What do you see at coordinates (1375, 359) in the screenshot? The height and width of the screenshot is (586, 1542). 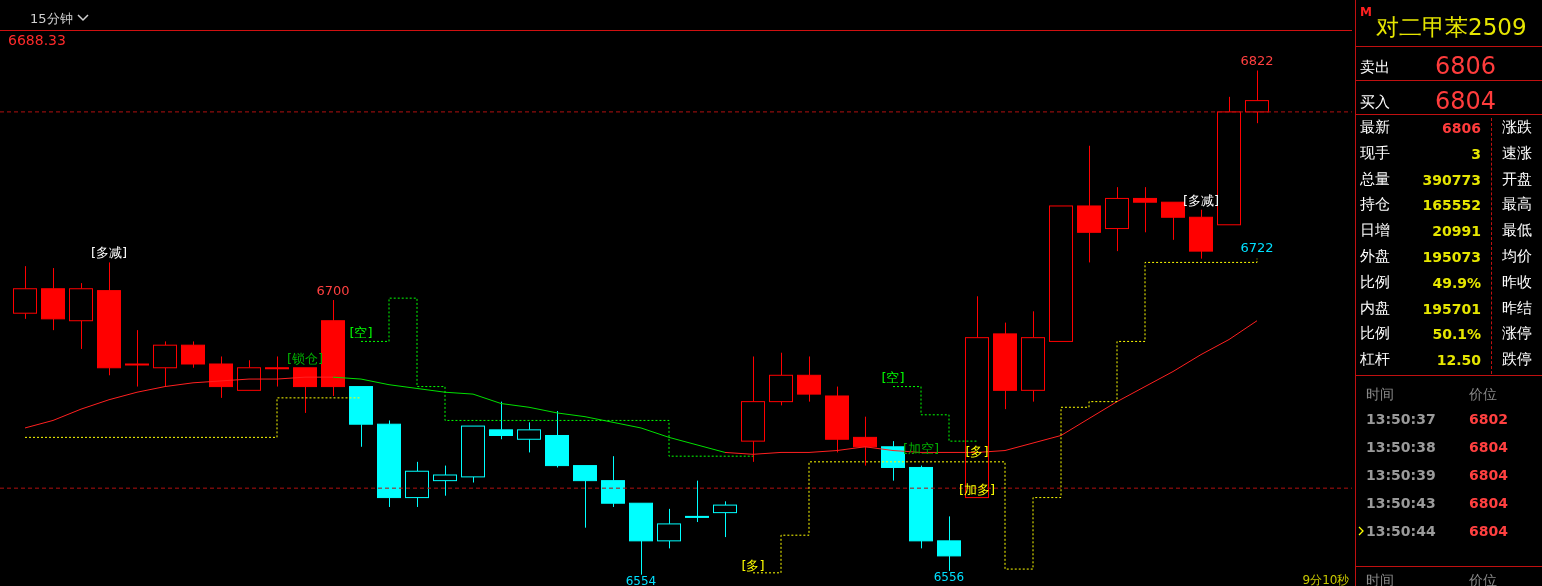 I see `category-label: 杠杆` at bounding box center [1375, 359].